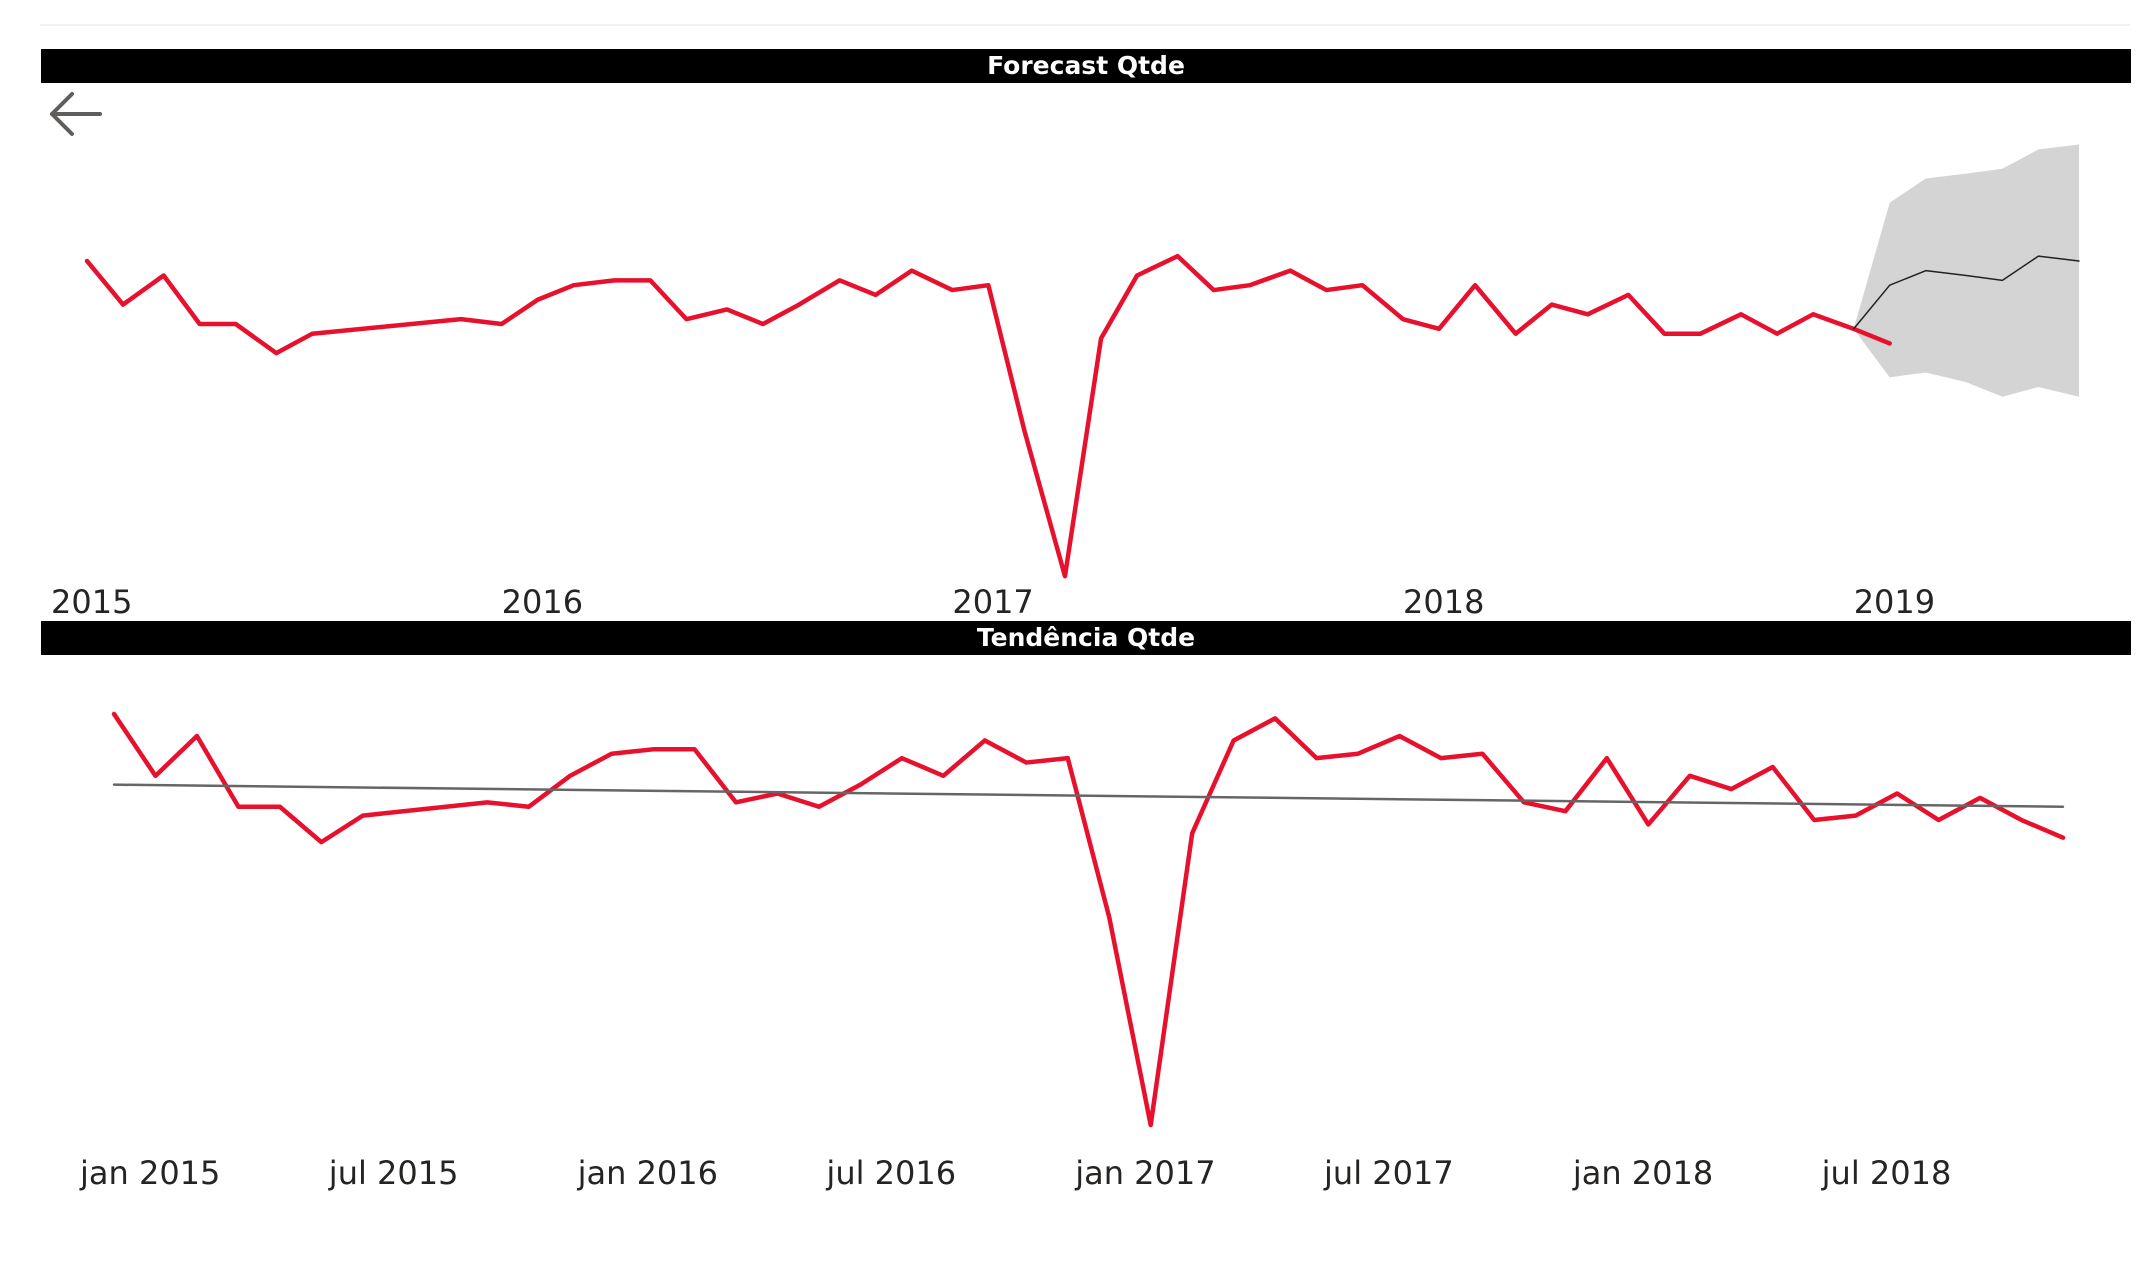  Describe the element at coordinates (890, 1173) in the screenshot. I see `x-tick-label: jul 2016` at that location.